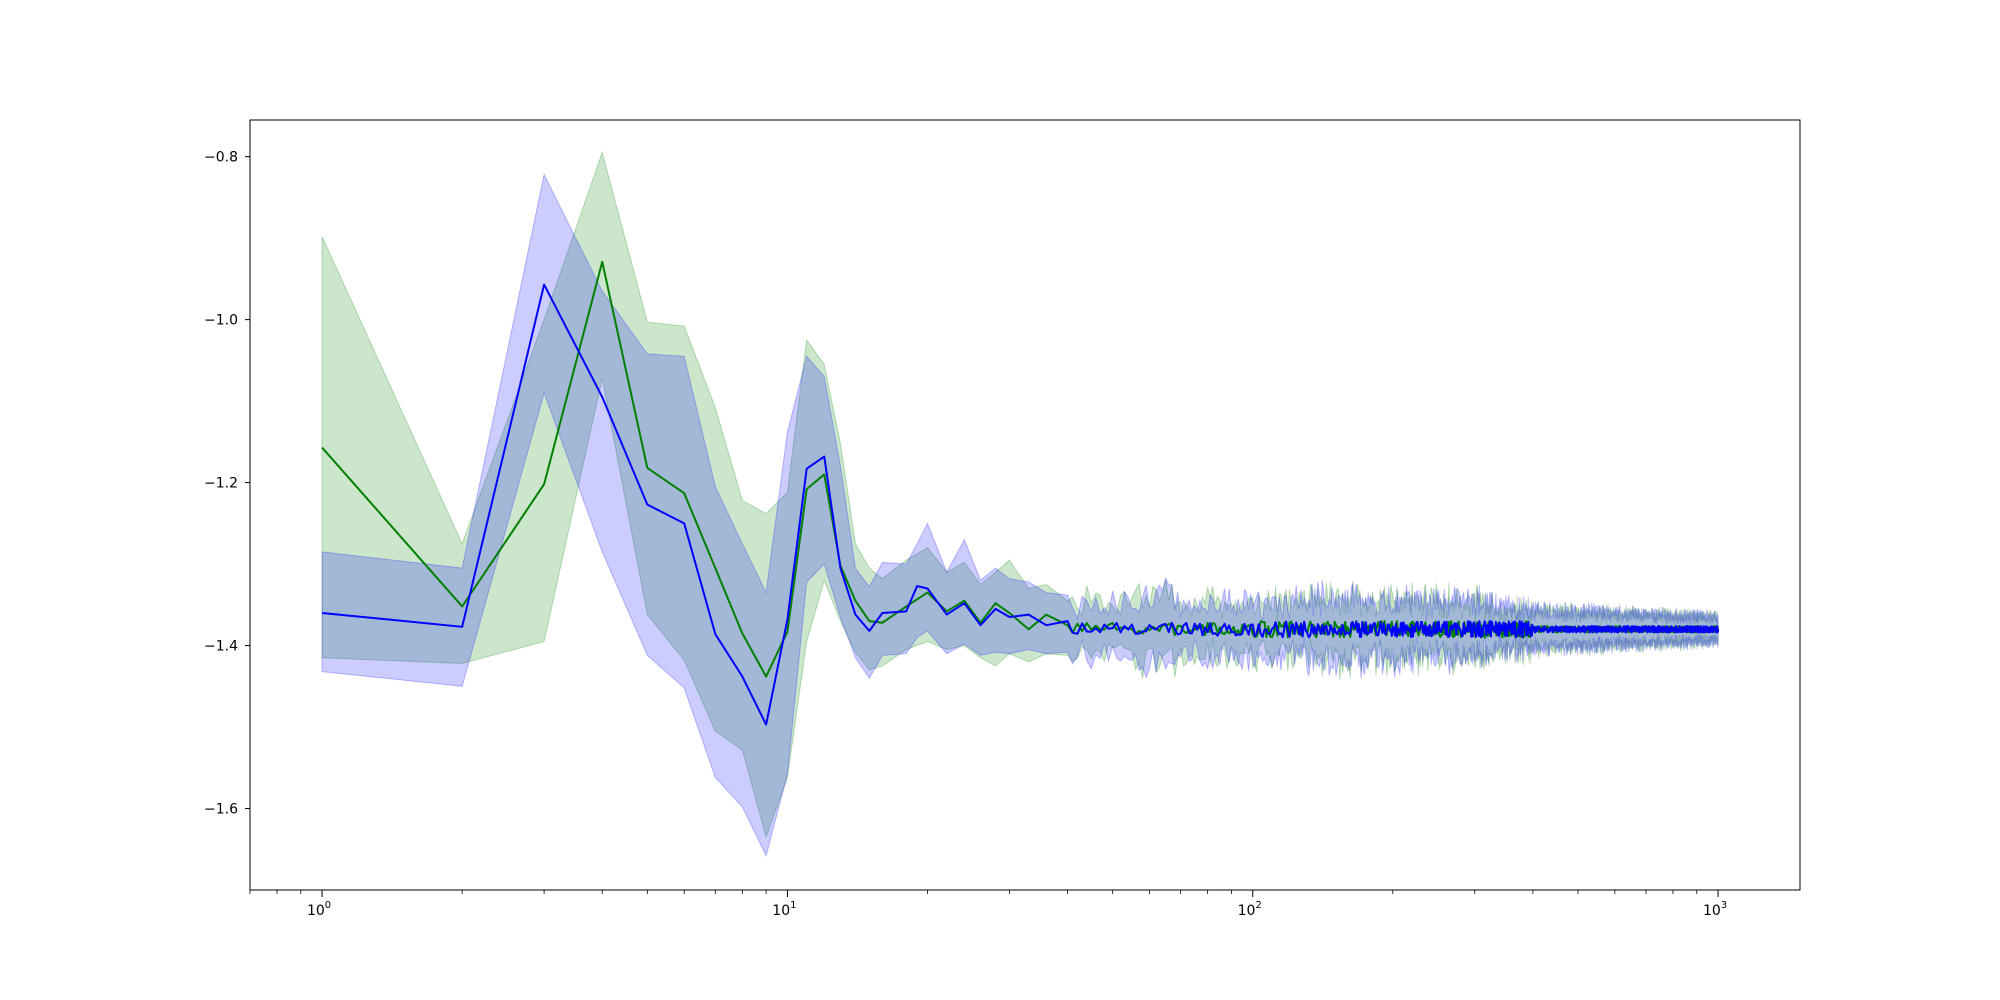 The width and height of the screenshot is (2000, 1000). What do you see at coordinates (319, 909) in the screenshot?
I see `x-tick-label: 10⁰` at bounding box center [319, 909].